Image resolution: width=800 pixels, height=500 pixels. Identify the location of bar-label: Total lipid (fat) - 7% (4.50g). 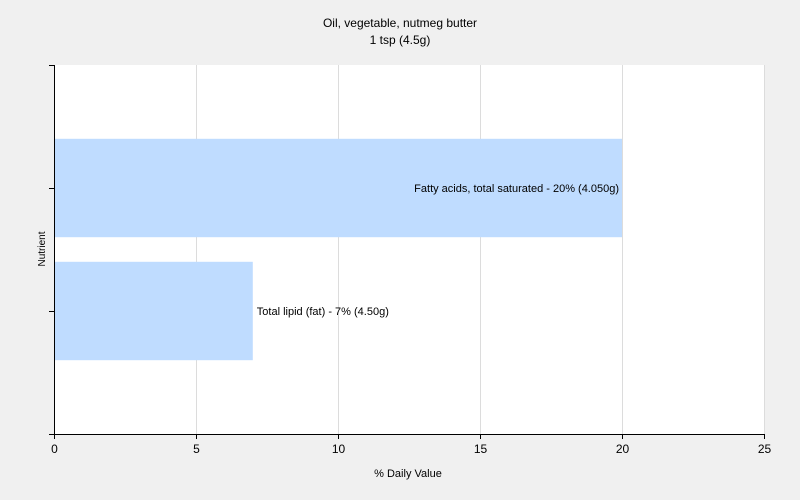
(323, 312).